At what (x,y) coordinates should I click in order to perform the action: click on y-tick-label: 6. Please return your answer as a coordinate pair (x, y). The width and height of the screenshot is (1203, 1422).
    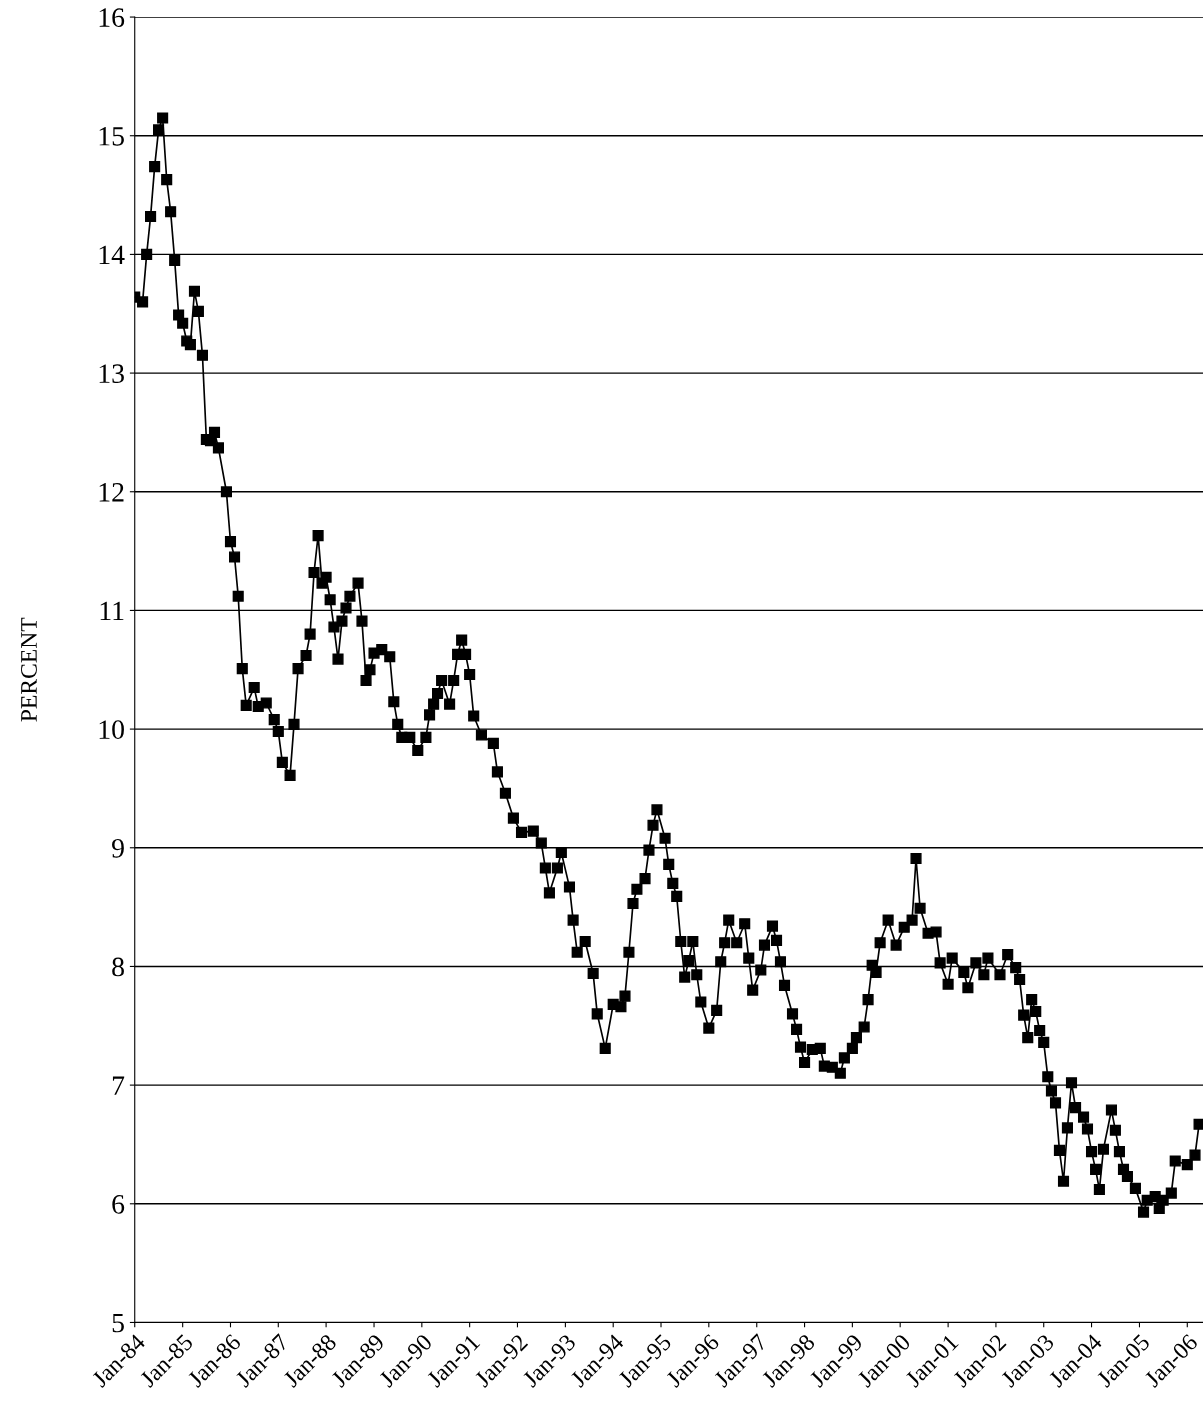
    Looking at the image, I should click on (118, 1204).